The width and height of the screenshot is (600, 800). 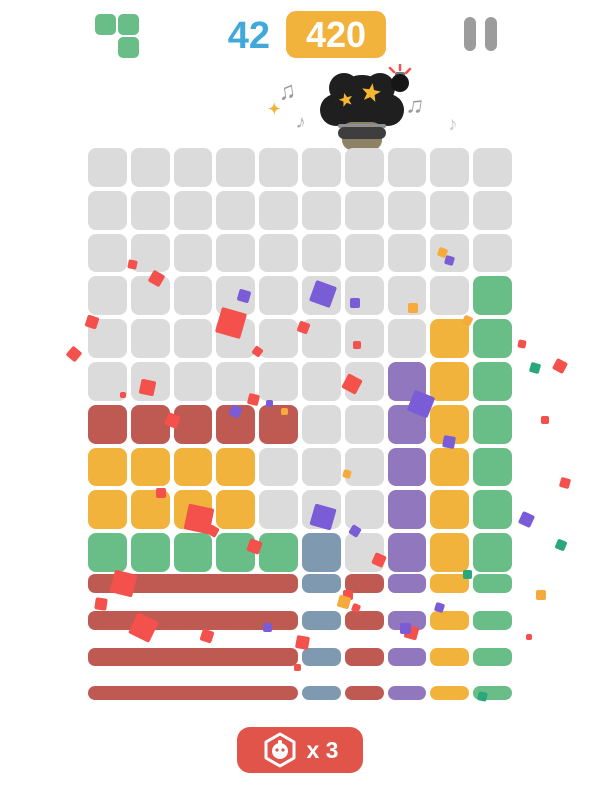 What do you see at coordinates (359, 95) in the screenshot?
I see `star-icon` at bounding box center [359, 95].